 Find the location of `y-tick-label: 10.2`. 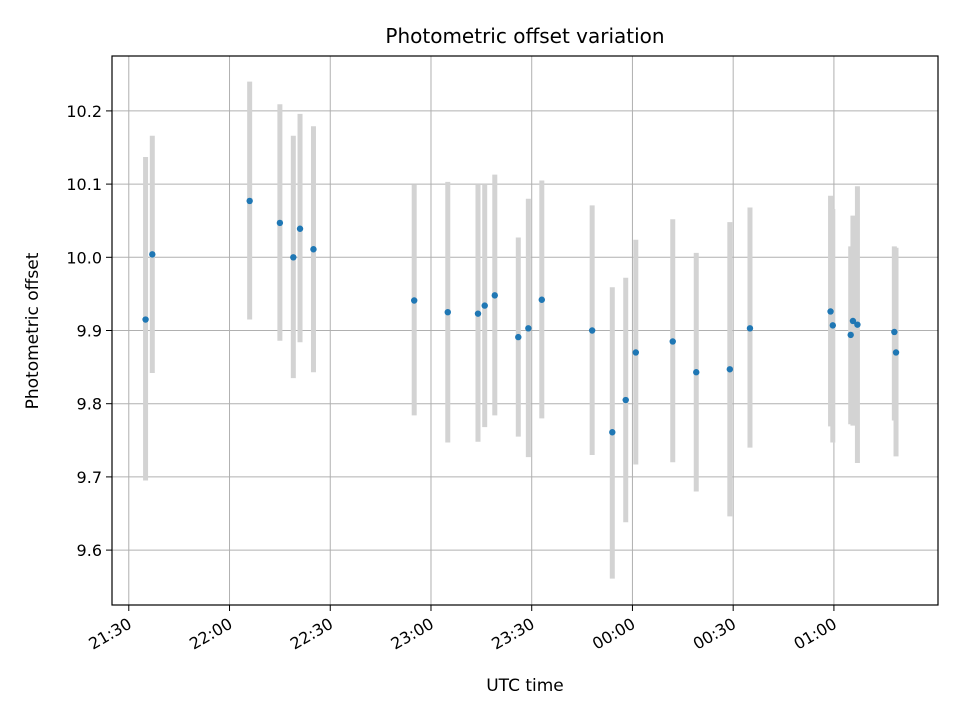

y-tick-label: 10.2 is located at coordinates (84, 111).